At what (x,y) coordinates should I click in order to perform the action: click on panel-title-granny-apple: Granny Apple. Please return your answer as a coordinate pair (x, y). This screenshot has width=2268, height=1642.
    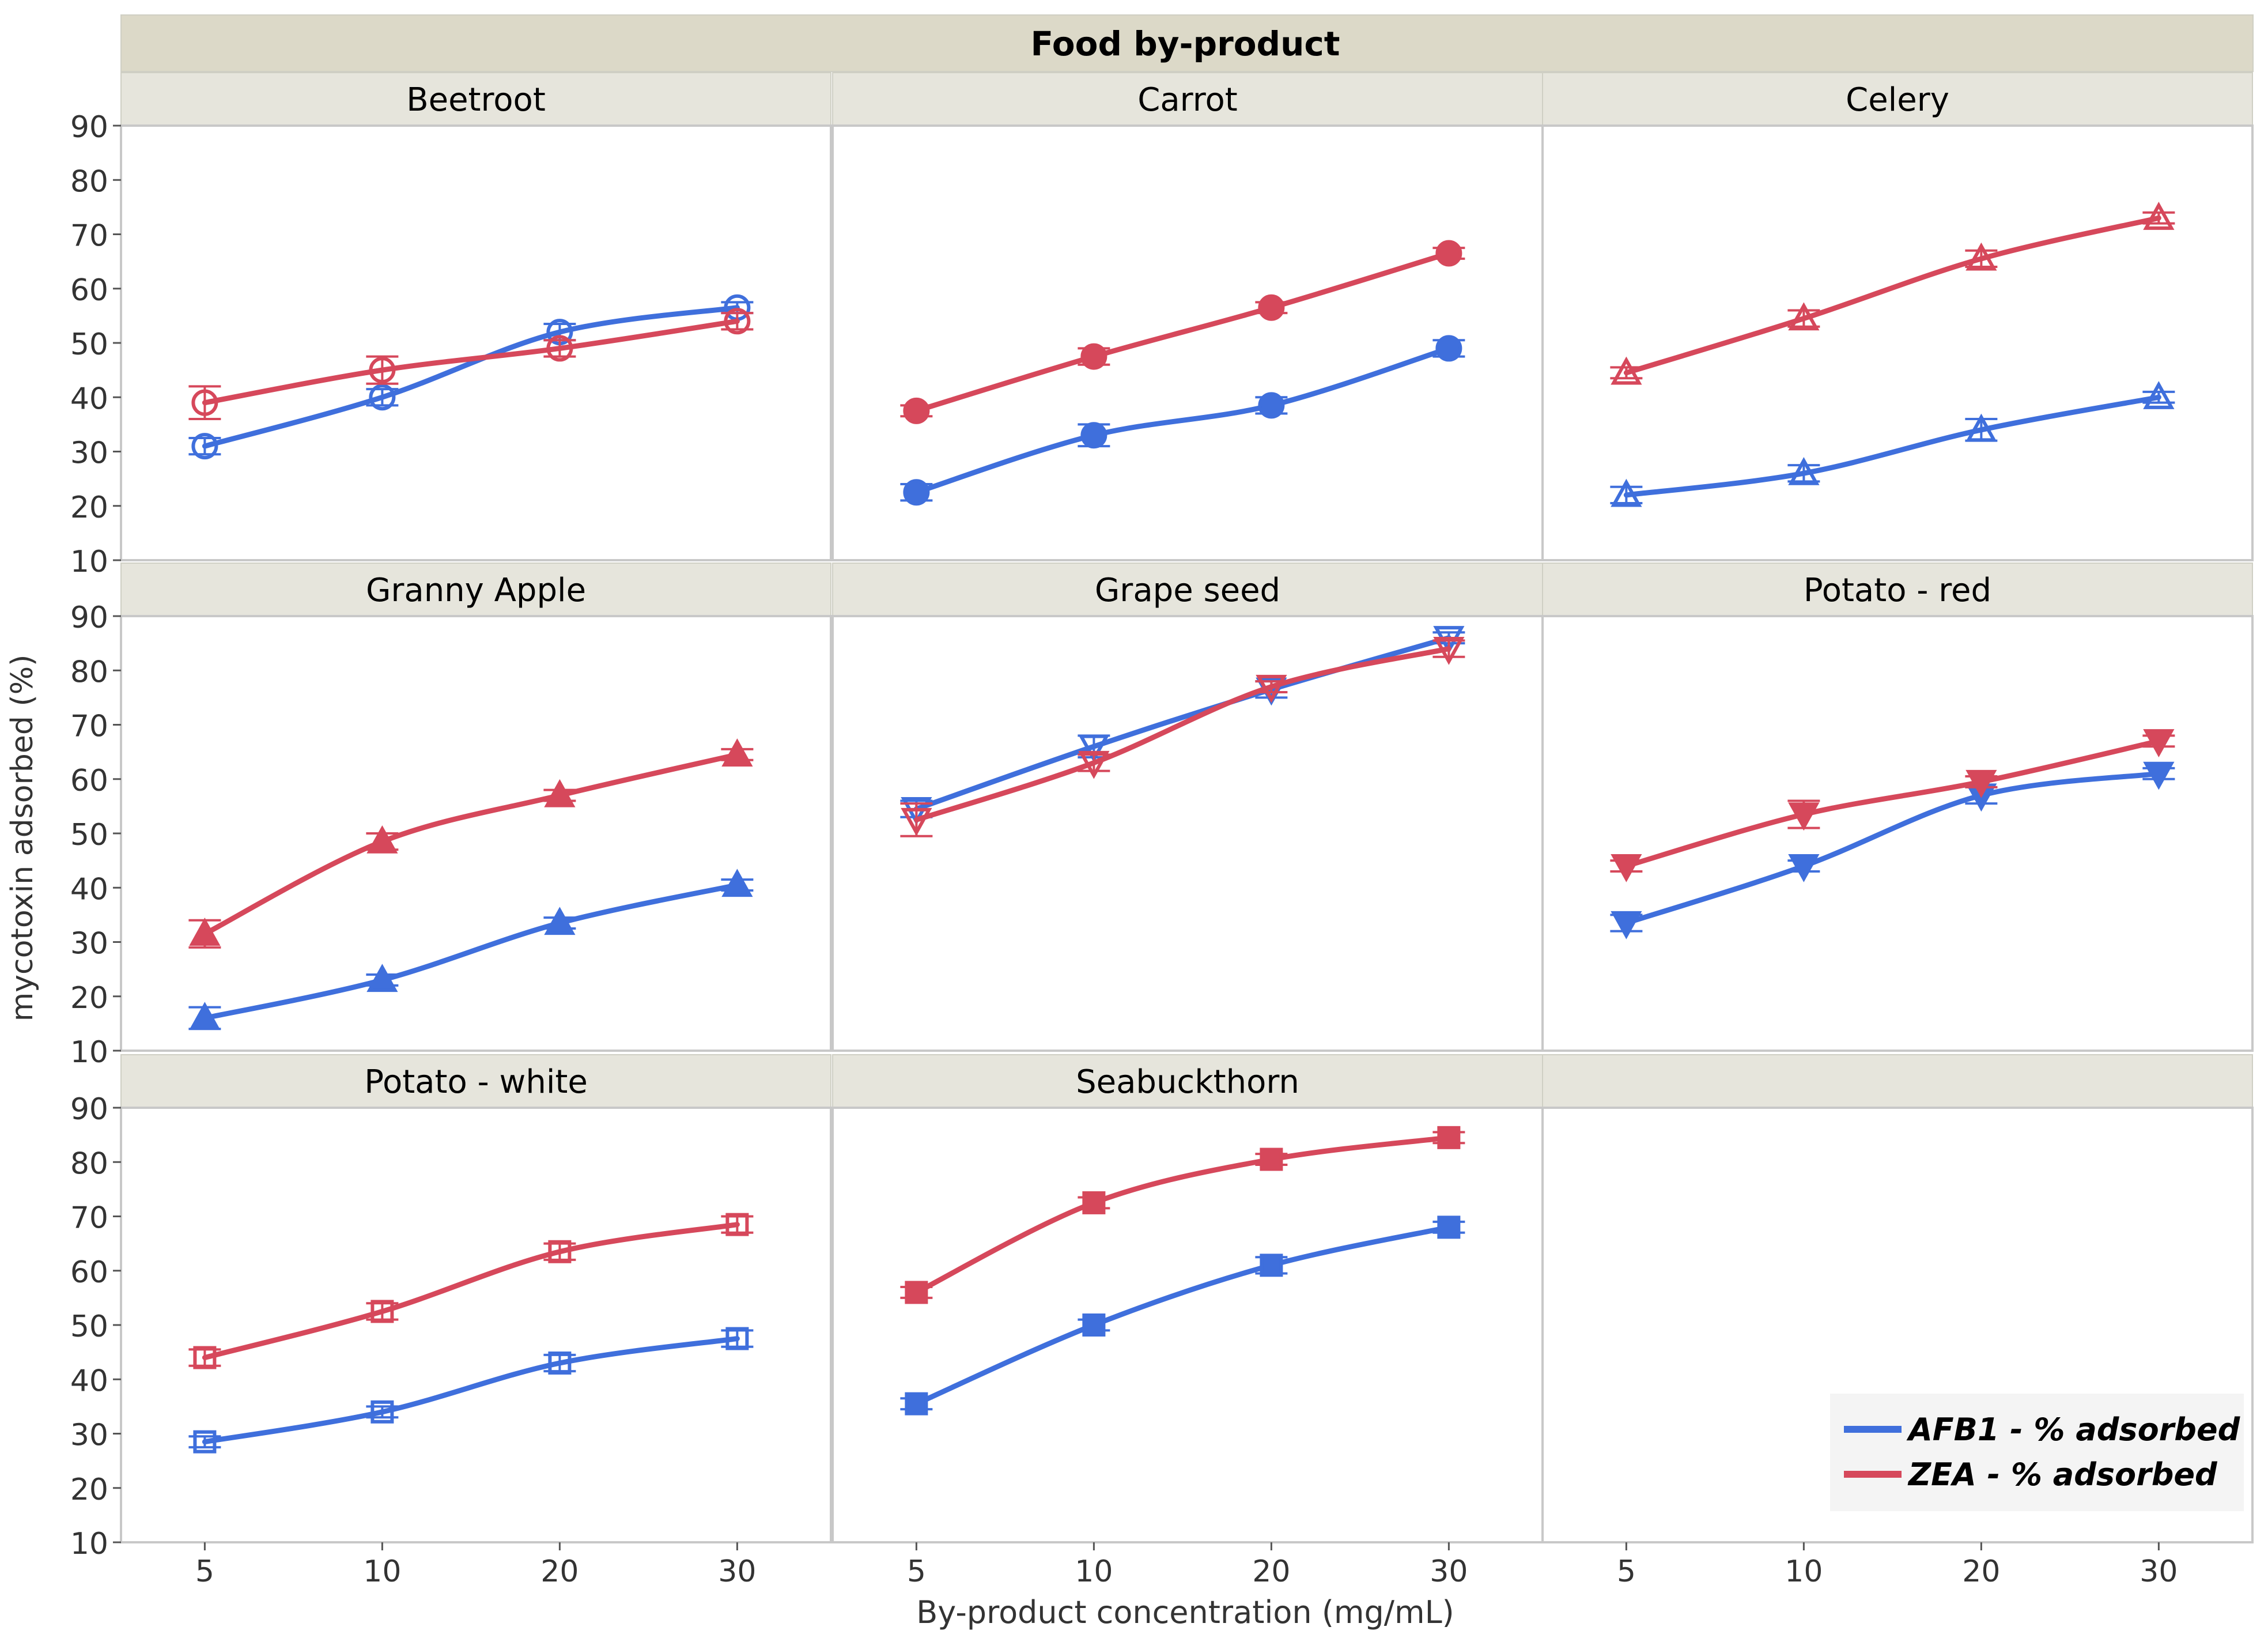
    Looking at the image, I should click on (476, 590).